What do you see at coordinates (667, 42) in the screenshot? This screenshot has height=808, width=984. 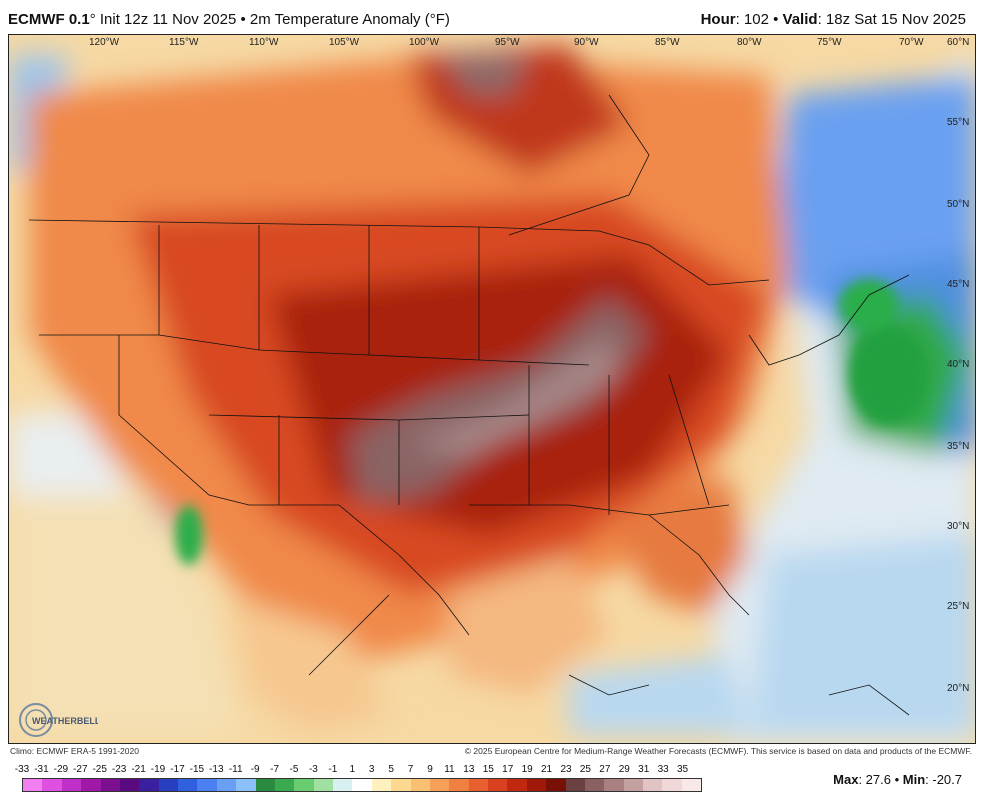 I see `lon-label: 85°W` at bounding box center [667, 42].